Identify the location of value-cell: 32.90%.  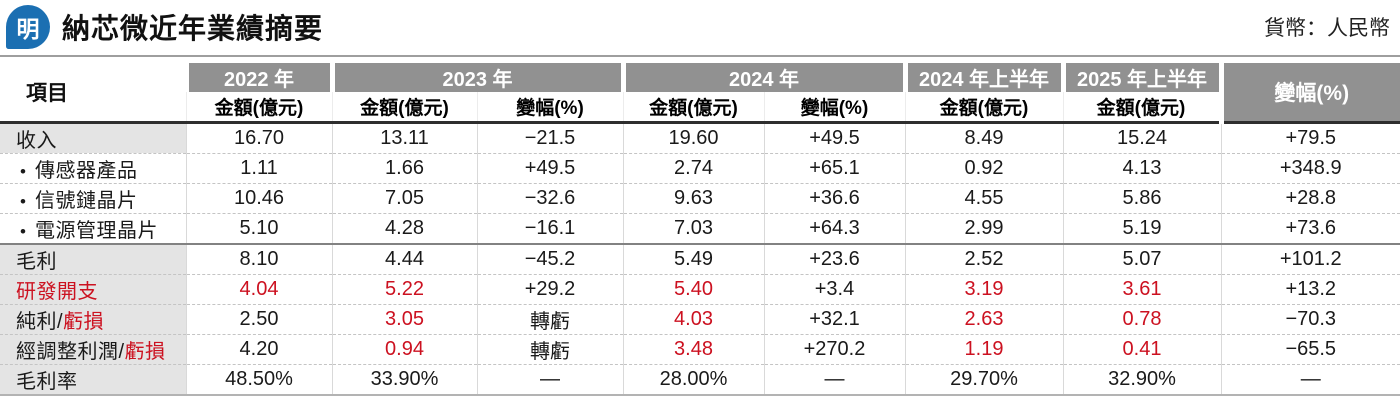
(1141, 379).